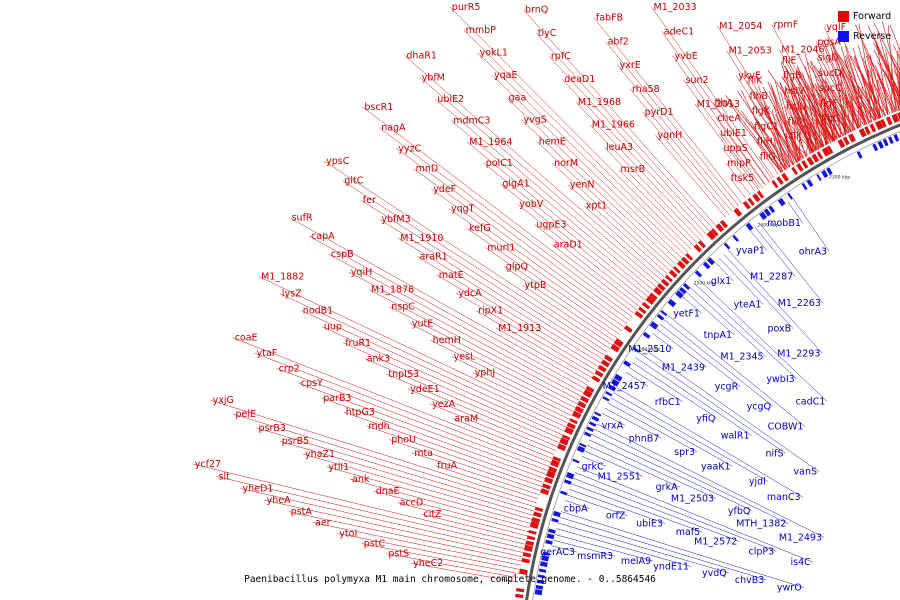 The width and height of the screenshot is (900, 600). I want to click on forward-gene-label: M1_1882, so click(282, 277).